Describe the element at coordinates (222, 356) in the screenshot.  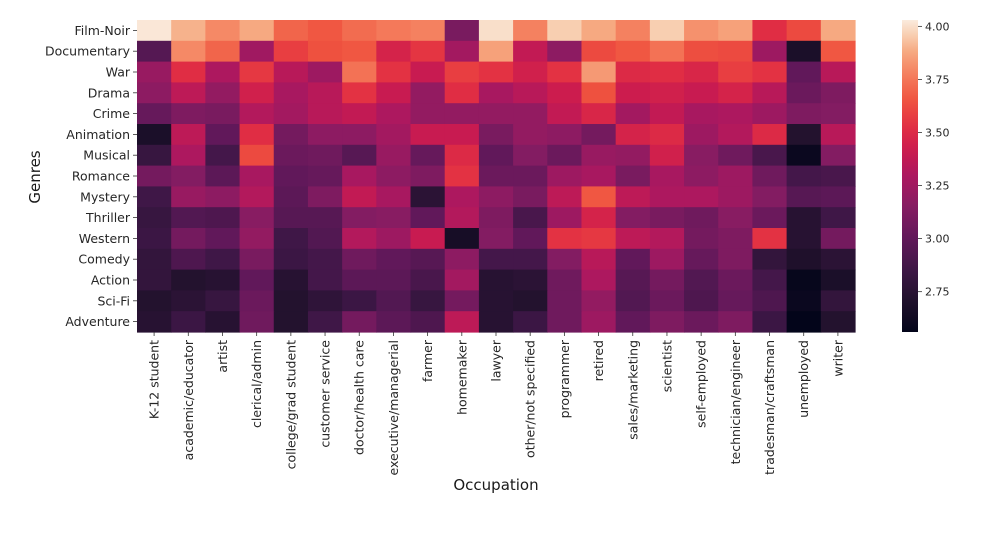
I see `x-tick-label: artist` at that location.